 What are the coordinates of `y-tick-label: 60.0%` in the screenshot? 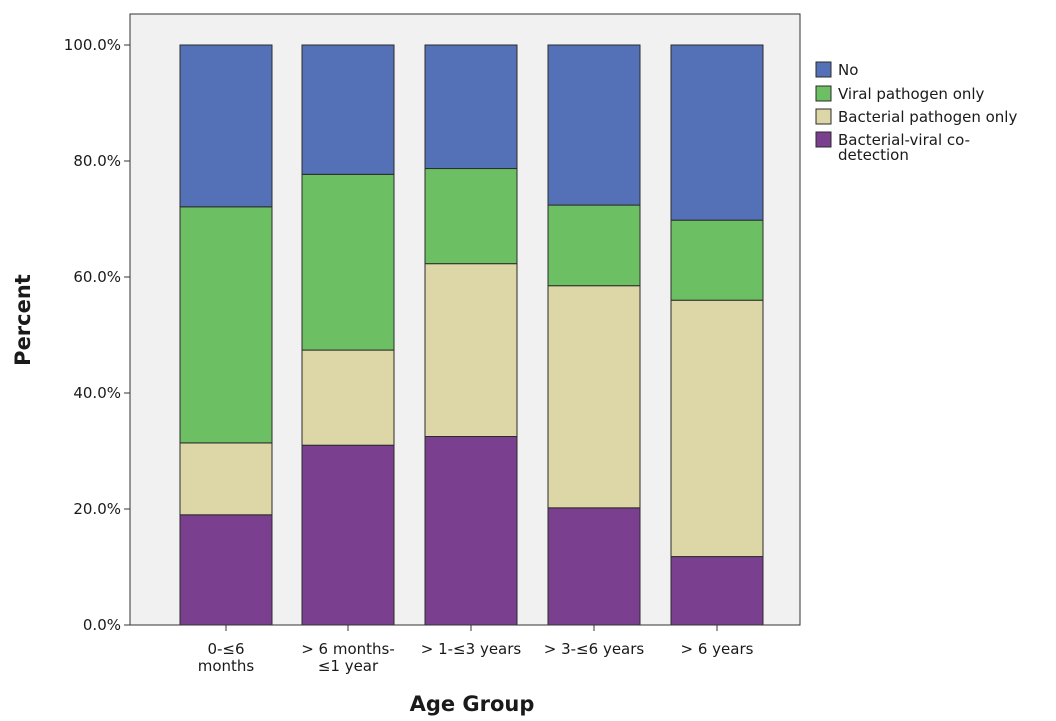 It's located at (97, 277).